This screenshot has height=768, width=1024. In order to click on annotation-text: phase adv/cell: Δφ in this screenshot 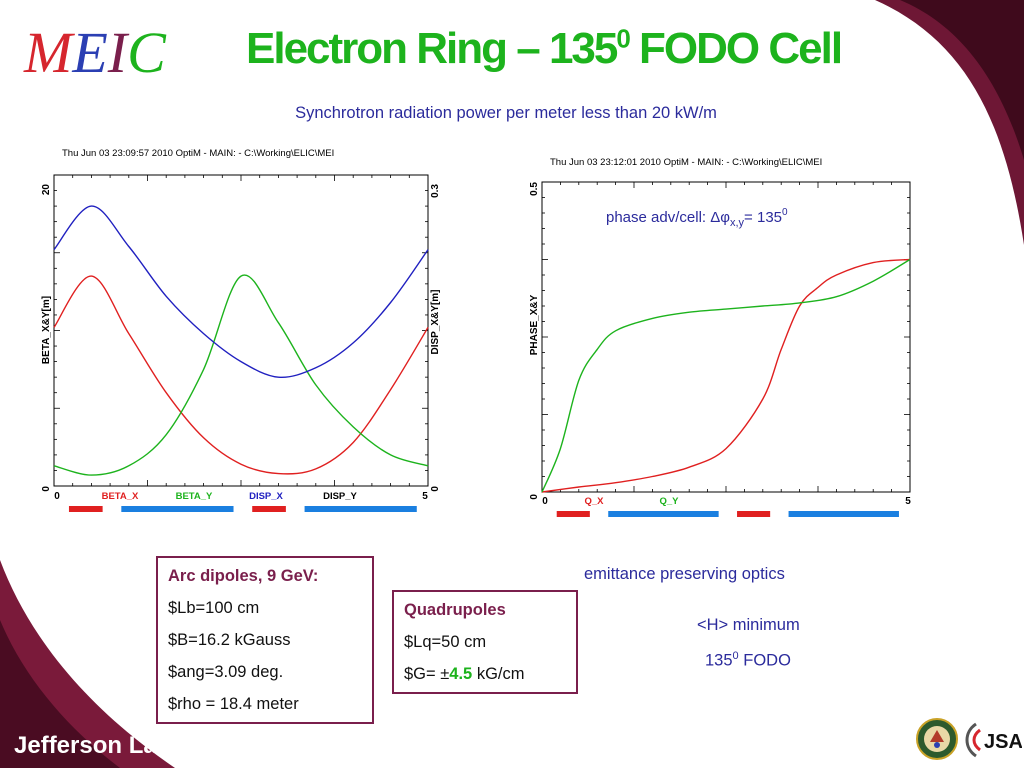, I will do `click(668, 217)`.